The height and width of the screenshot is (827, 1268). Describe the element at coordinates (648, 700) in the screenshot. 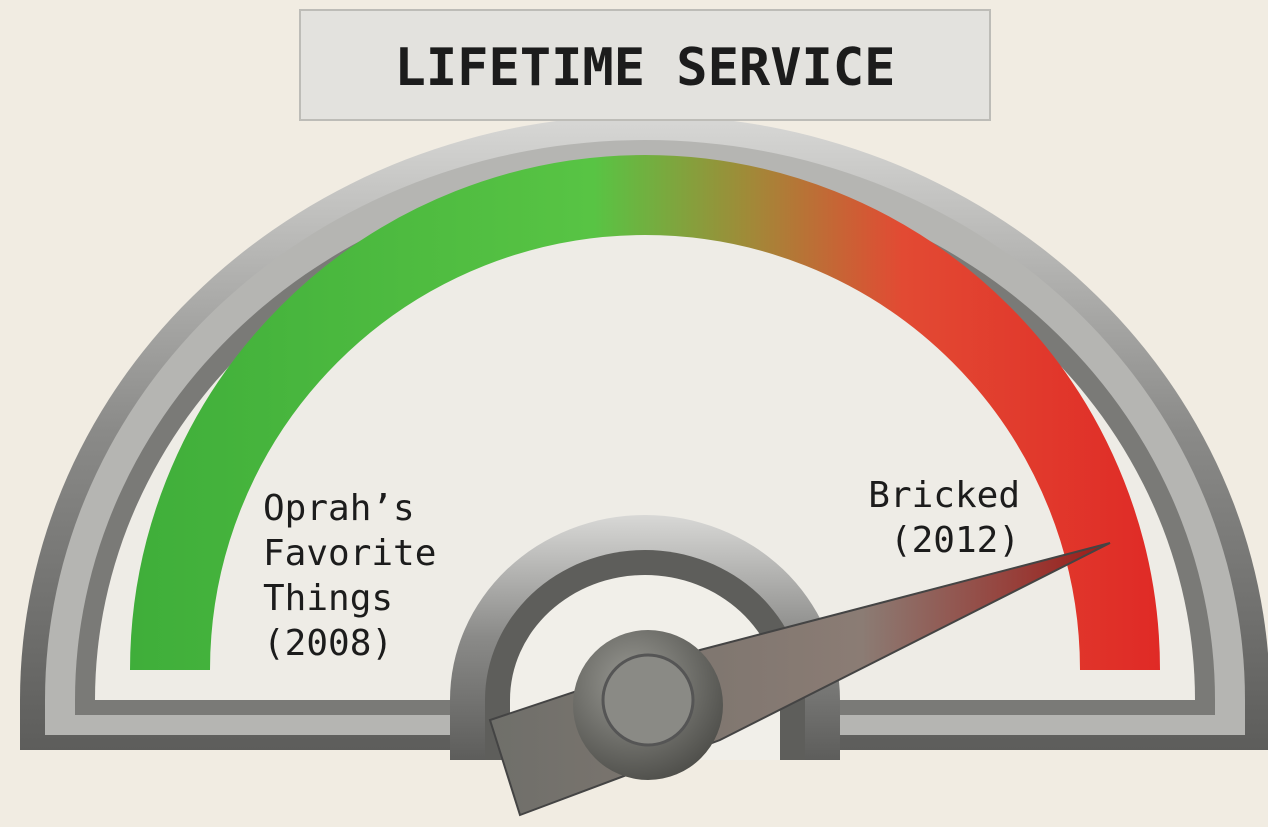

I see `hub-cap` at that location.